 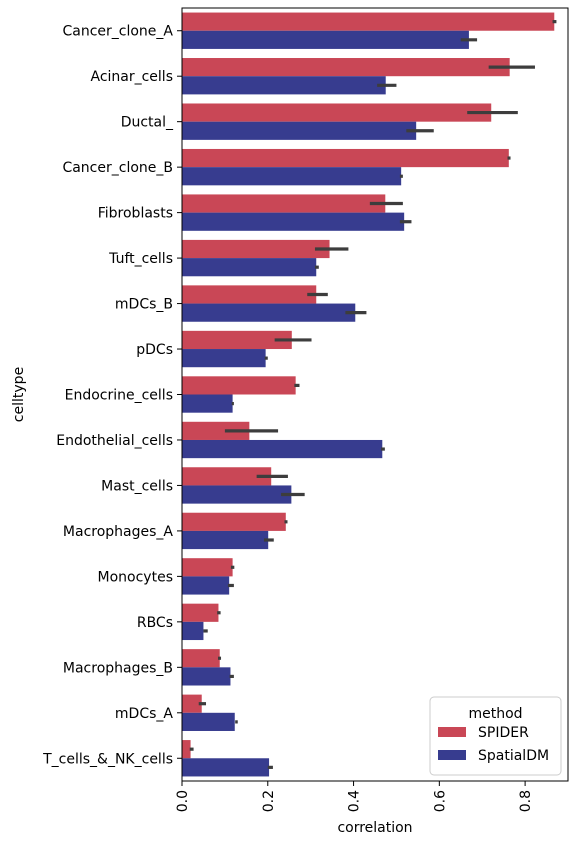 What do you see at coordinates (107, 759) in the screenshot?
I see `y-tick-label: T_cells_&_NK_cells` at bounding box center [107, 759].